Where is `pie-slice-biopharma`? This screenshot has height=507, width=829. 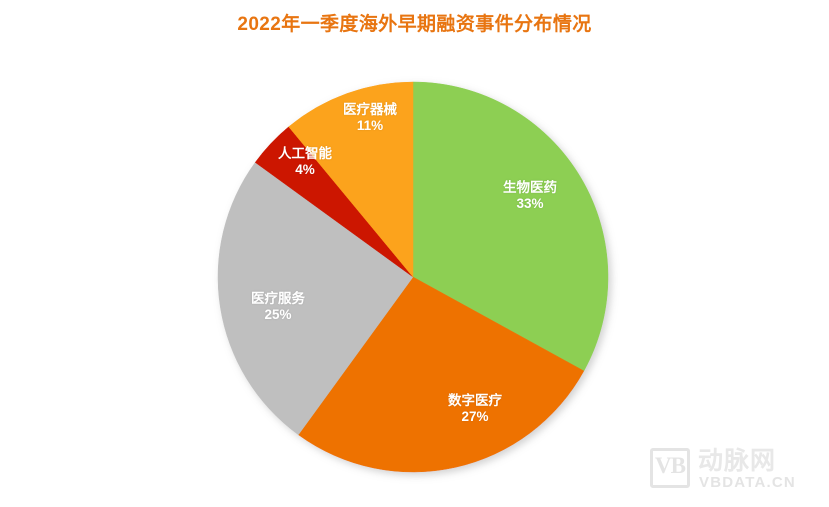 pie-slice-biopharma is located at coordinates (510, 226).